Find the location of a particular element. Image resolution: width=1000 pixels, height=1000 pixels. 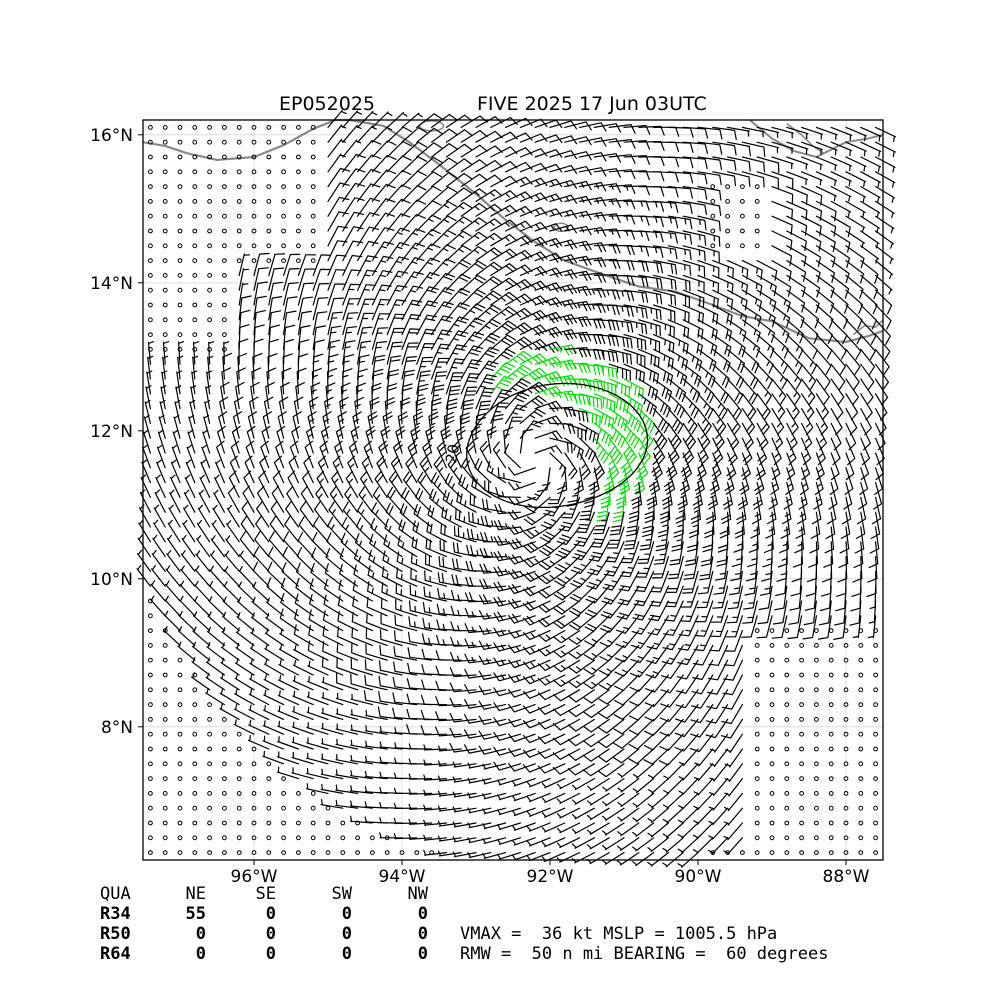

cell-nw: 0 is located at coordinates (422, 954).